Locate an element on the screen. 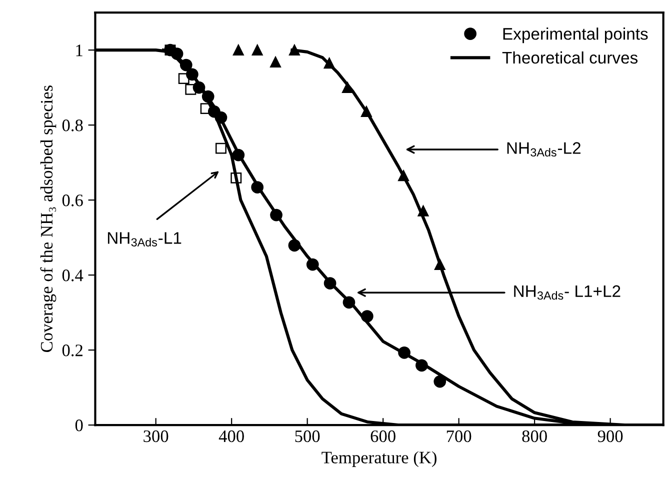 This screenshot has height=483, width=666. y-tick-label: 0.8 is located at coordinates (72, 126).